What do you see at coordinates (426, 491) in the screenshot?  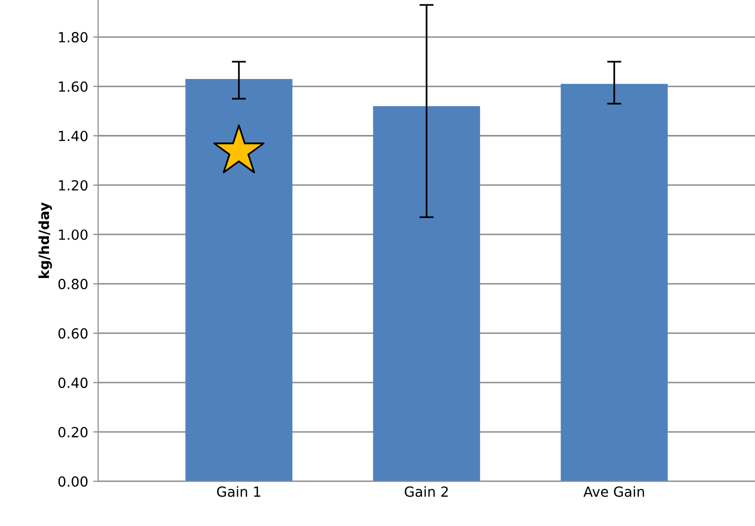 I see `x-tick-label: Gain 2` at bounding box center [426, 491].